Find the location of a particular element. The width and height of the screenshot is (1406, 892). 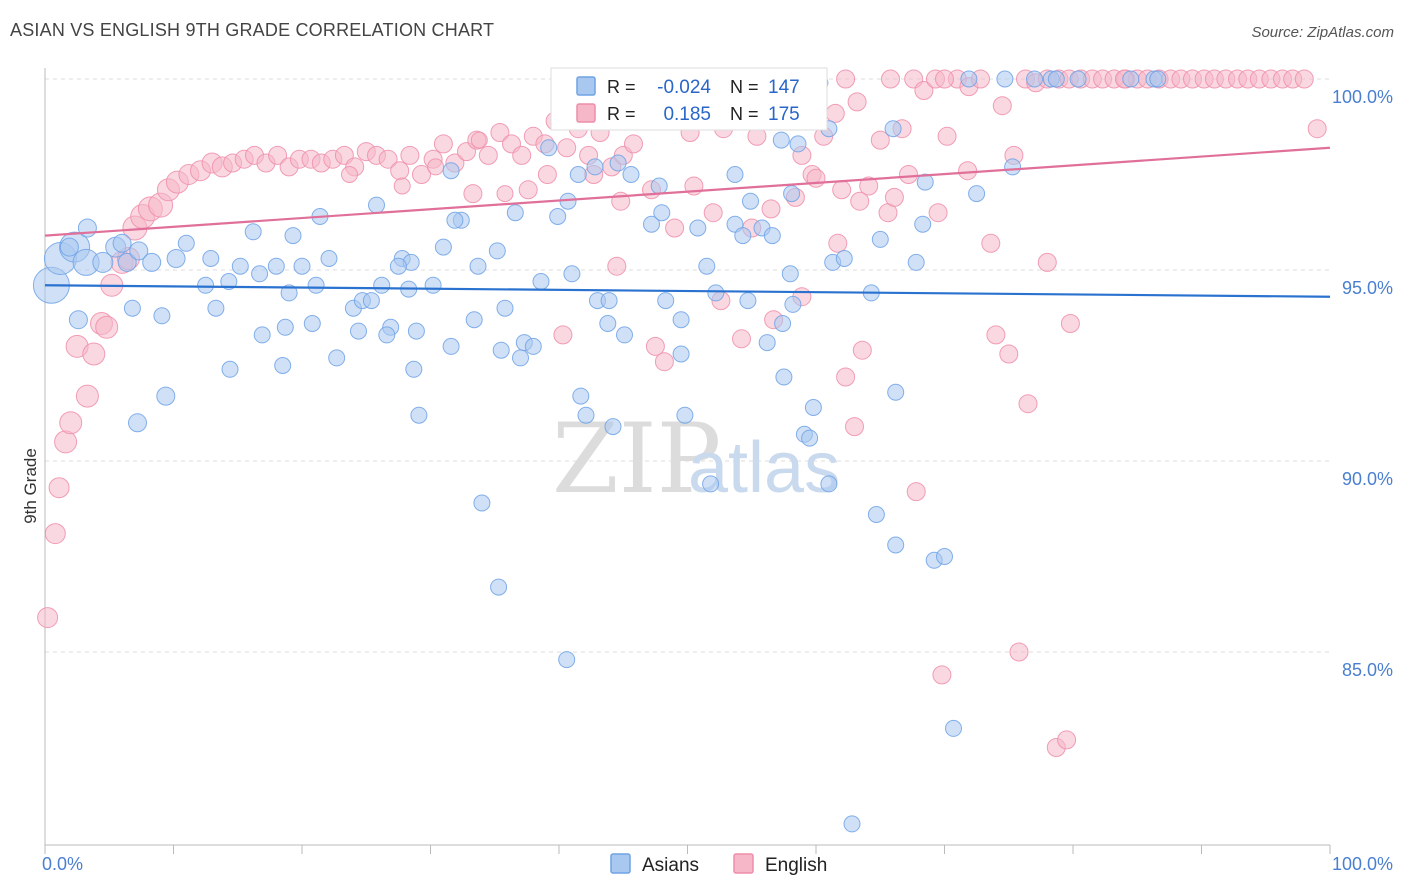

series-legend-label-asians: Asians is located at coordinates (670, 865).